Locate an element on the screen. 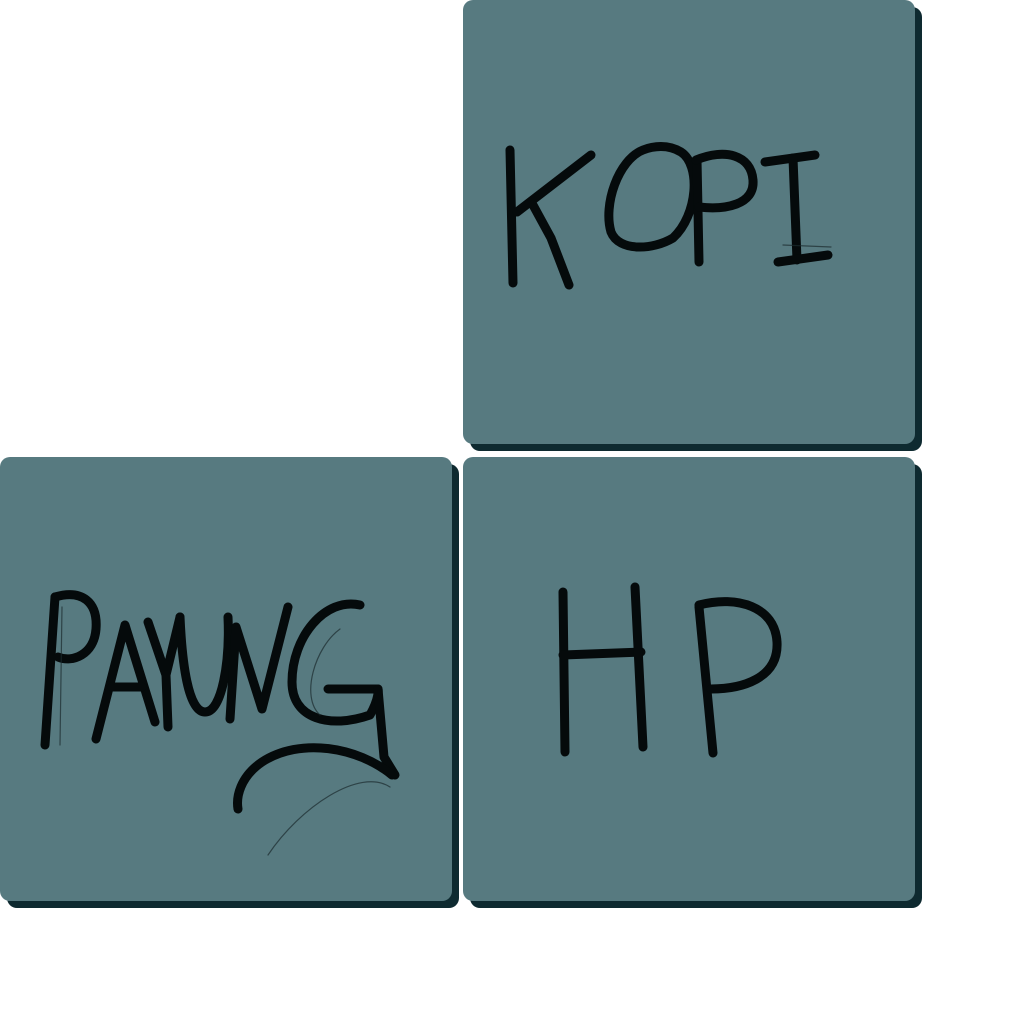  hp-handwriting is located at coordinates (670, 670).